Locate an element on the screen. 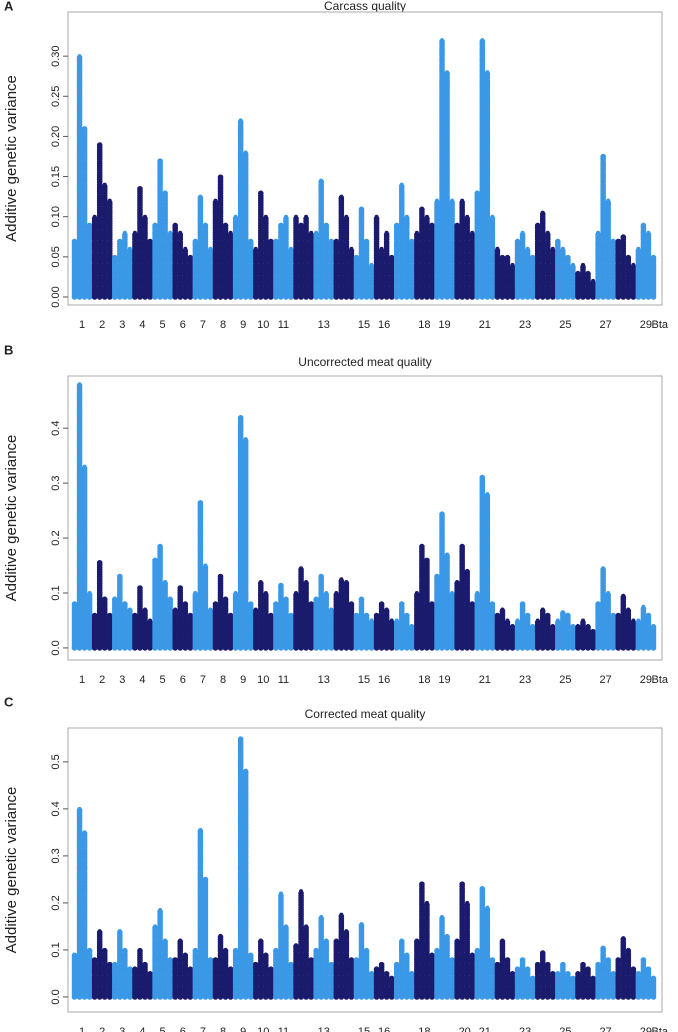  x-tick-label: 29 is located at coordinates (646, 680).